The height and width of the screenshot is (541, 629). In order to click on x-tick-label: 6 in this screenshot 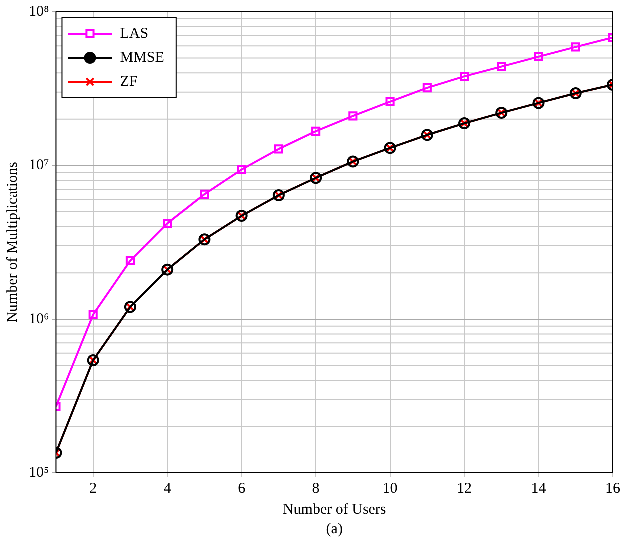, I will do `click(242, 488)`.